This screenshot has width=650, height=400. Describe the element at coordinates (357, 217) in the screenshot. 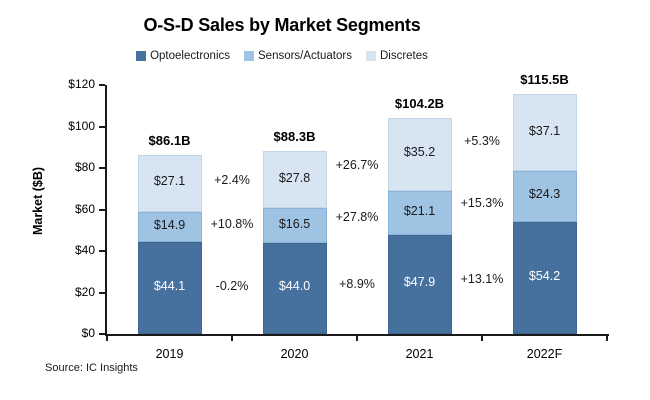

I see `growth-label: +27.8%` at that location.